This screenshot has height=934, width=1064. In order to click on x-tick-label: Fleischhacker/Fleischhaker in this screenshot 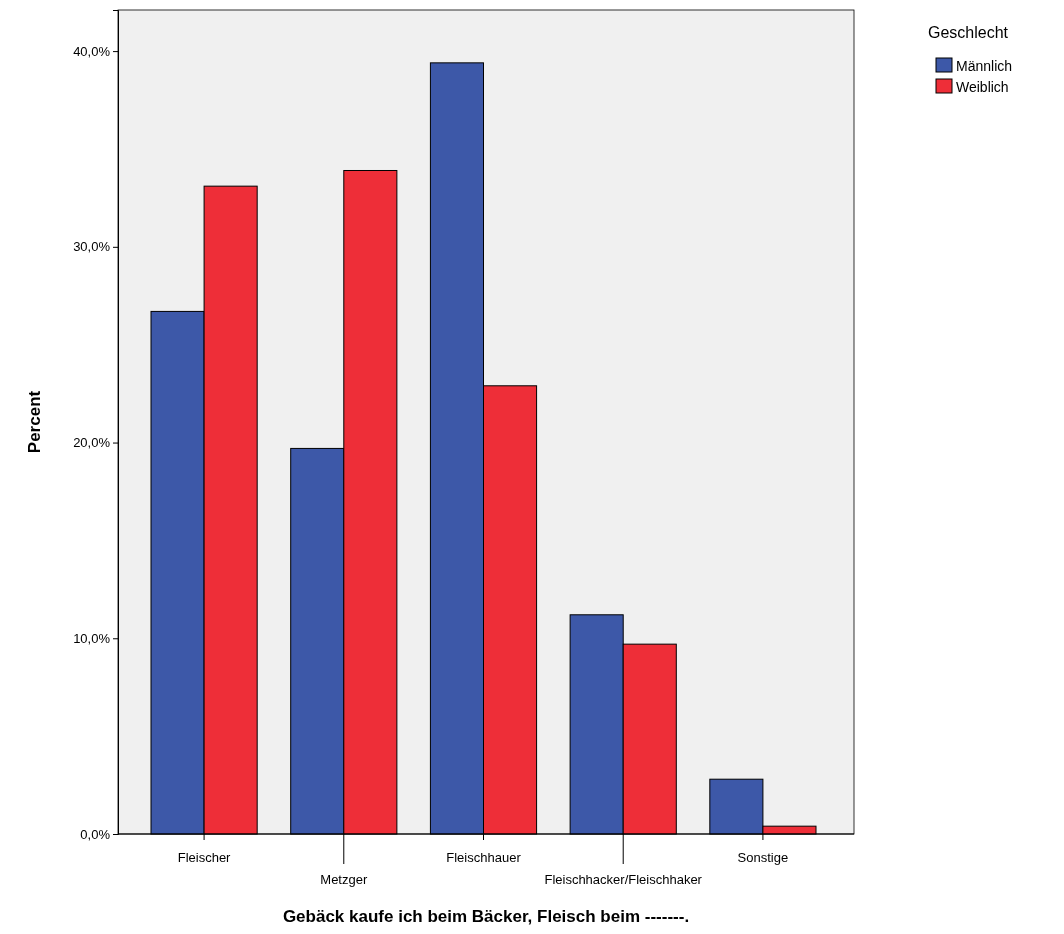, I will do `click(623, 879)`.